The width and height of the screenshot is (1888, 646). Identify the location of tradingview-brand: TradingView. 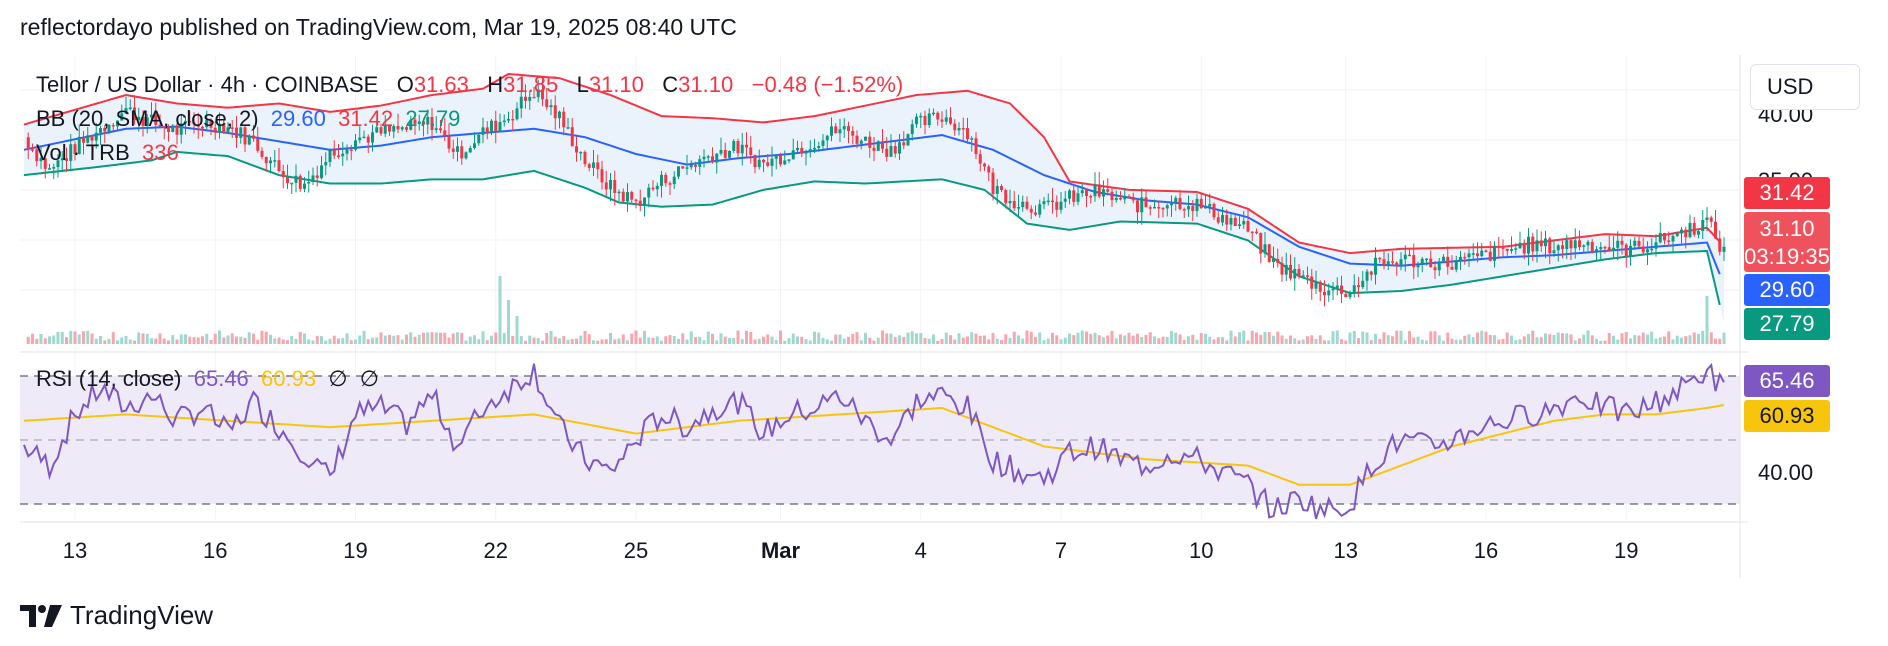
(116, 615).